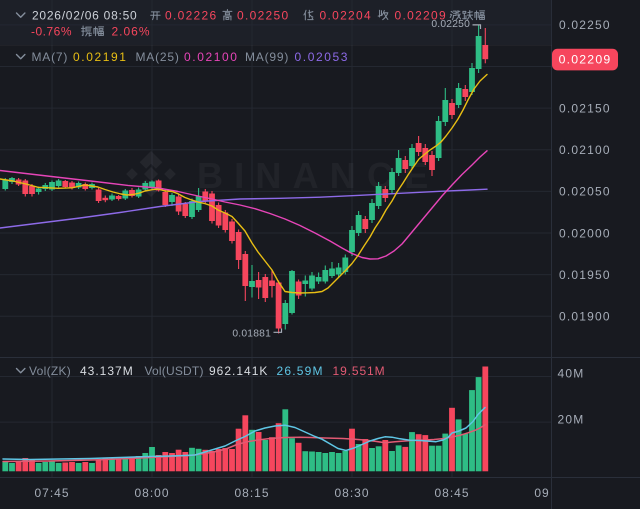 The image size is (640, 509). What do you see at coordinates (359, 371) in the screenshot?
I see `svg-text: 19.551M` at bounding box center [359, 371].